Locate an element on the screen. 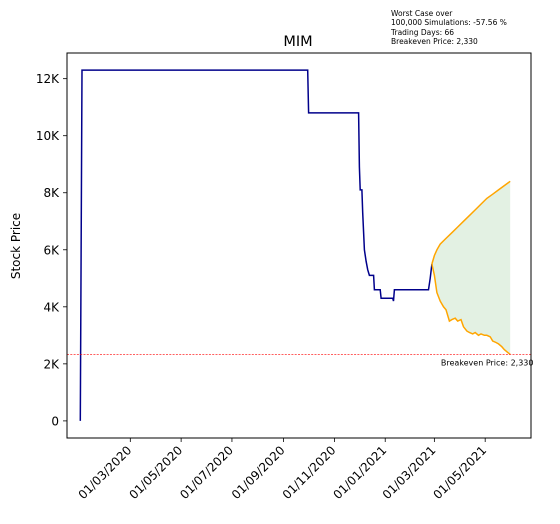  y-axis: 0 2K 4K 6K 8K 10K 12K is located at coordinates (51, 250).